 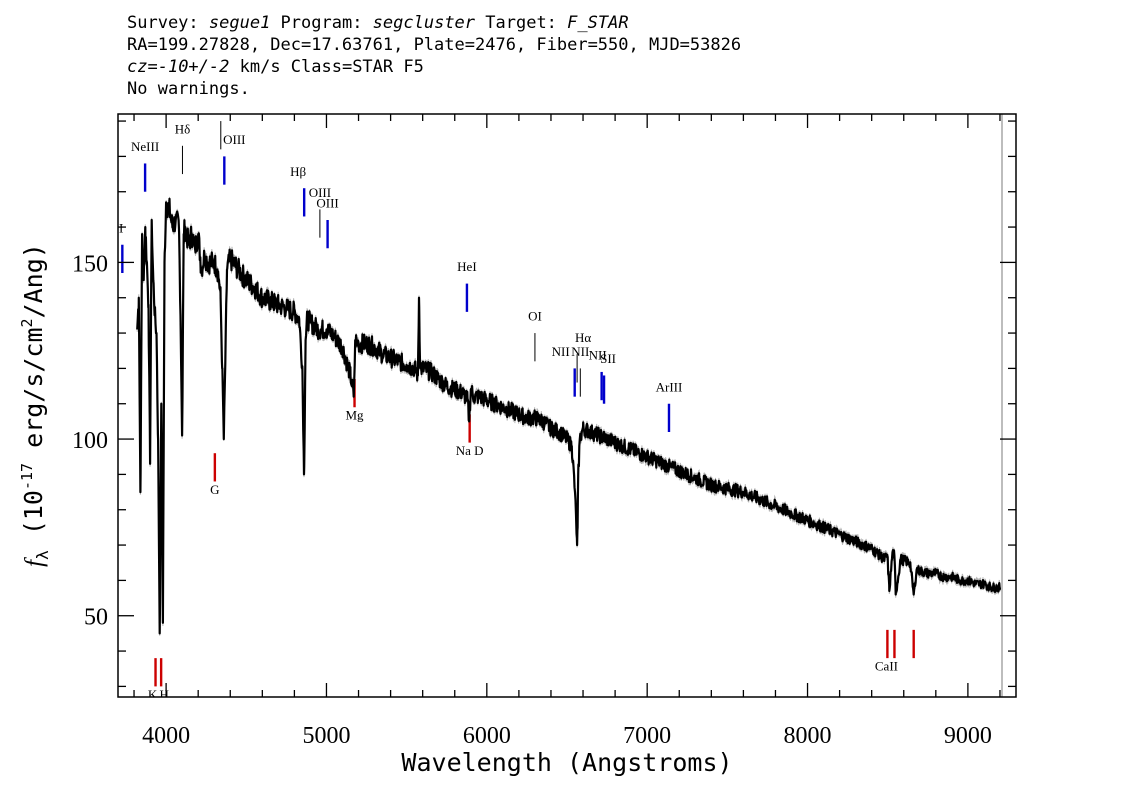 What do you see at coordinates (96, 618) in the screenshot?
I see `y-tick-label: 50` at bounding box center [96, 618].